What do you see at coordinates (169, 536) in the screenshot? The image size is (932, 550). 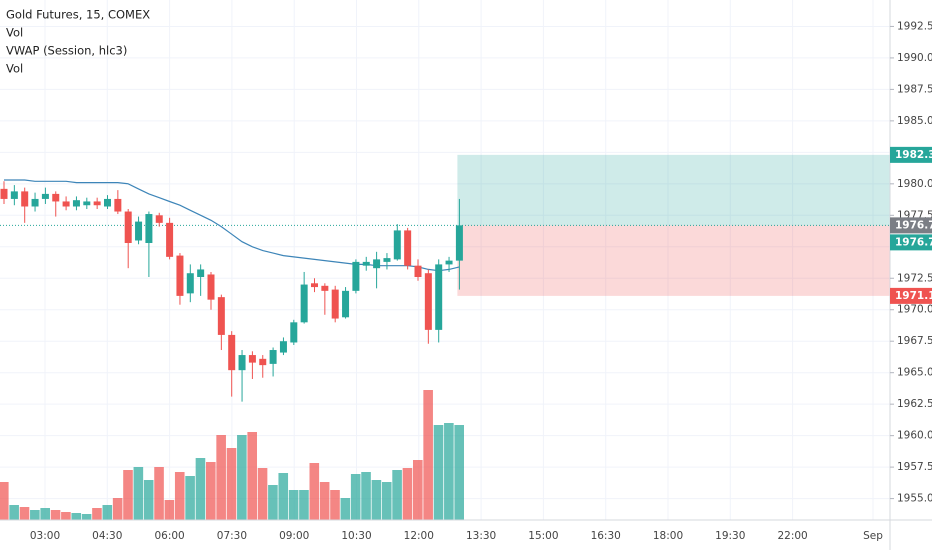 I see `x-tick-label: 06:00` at bounding box center [169, 536].